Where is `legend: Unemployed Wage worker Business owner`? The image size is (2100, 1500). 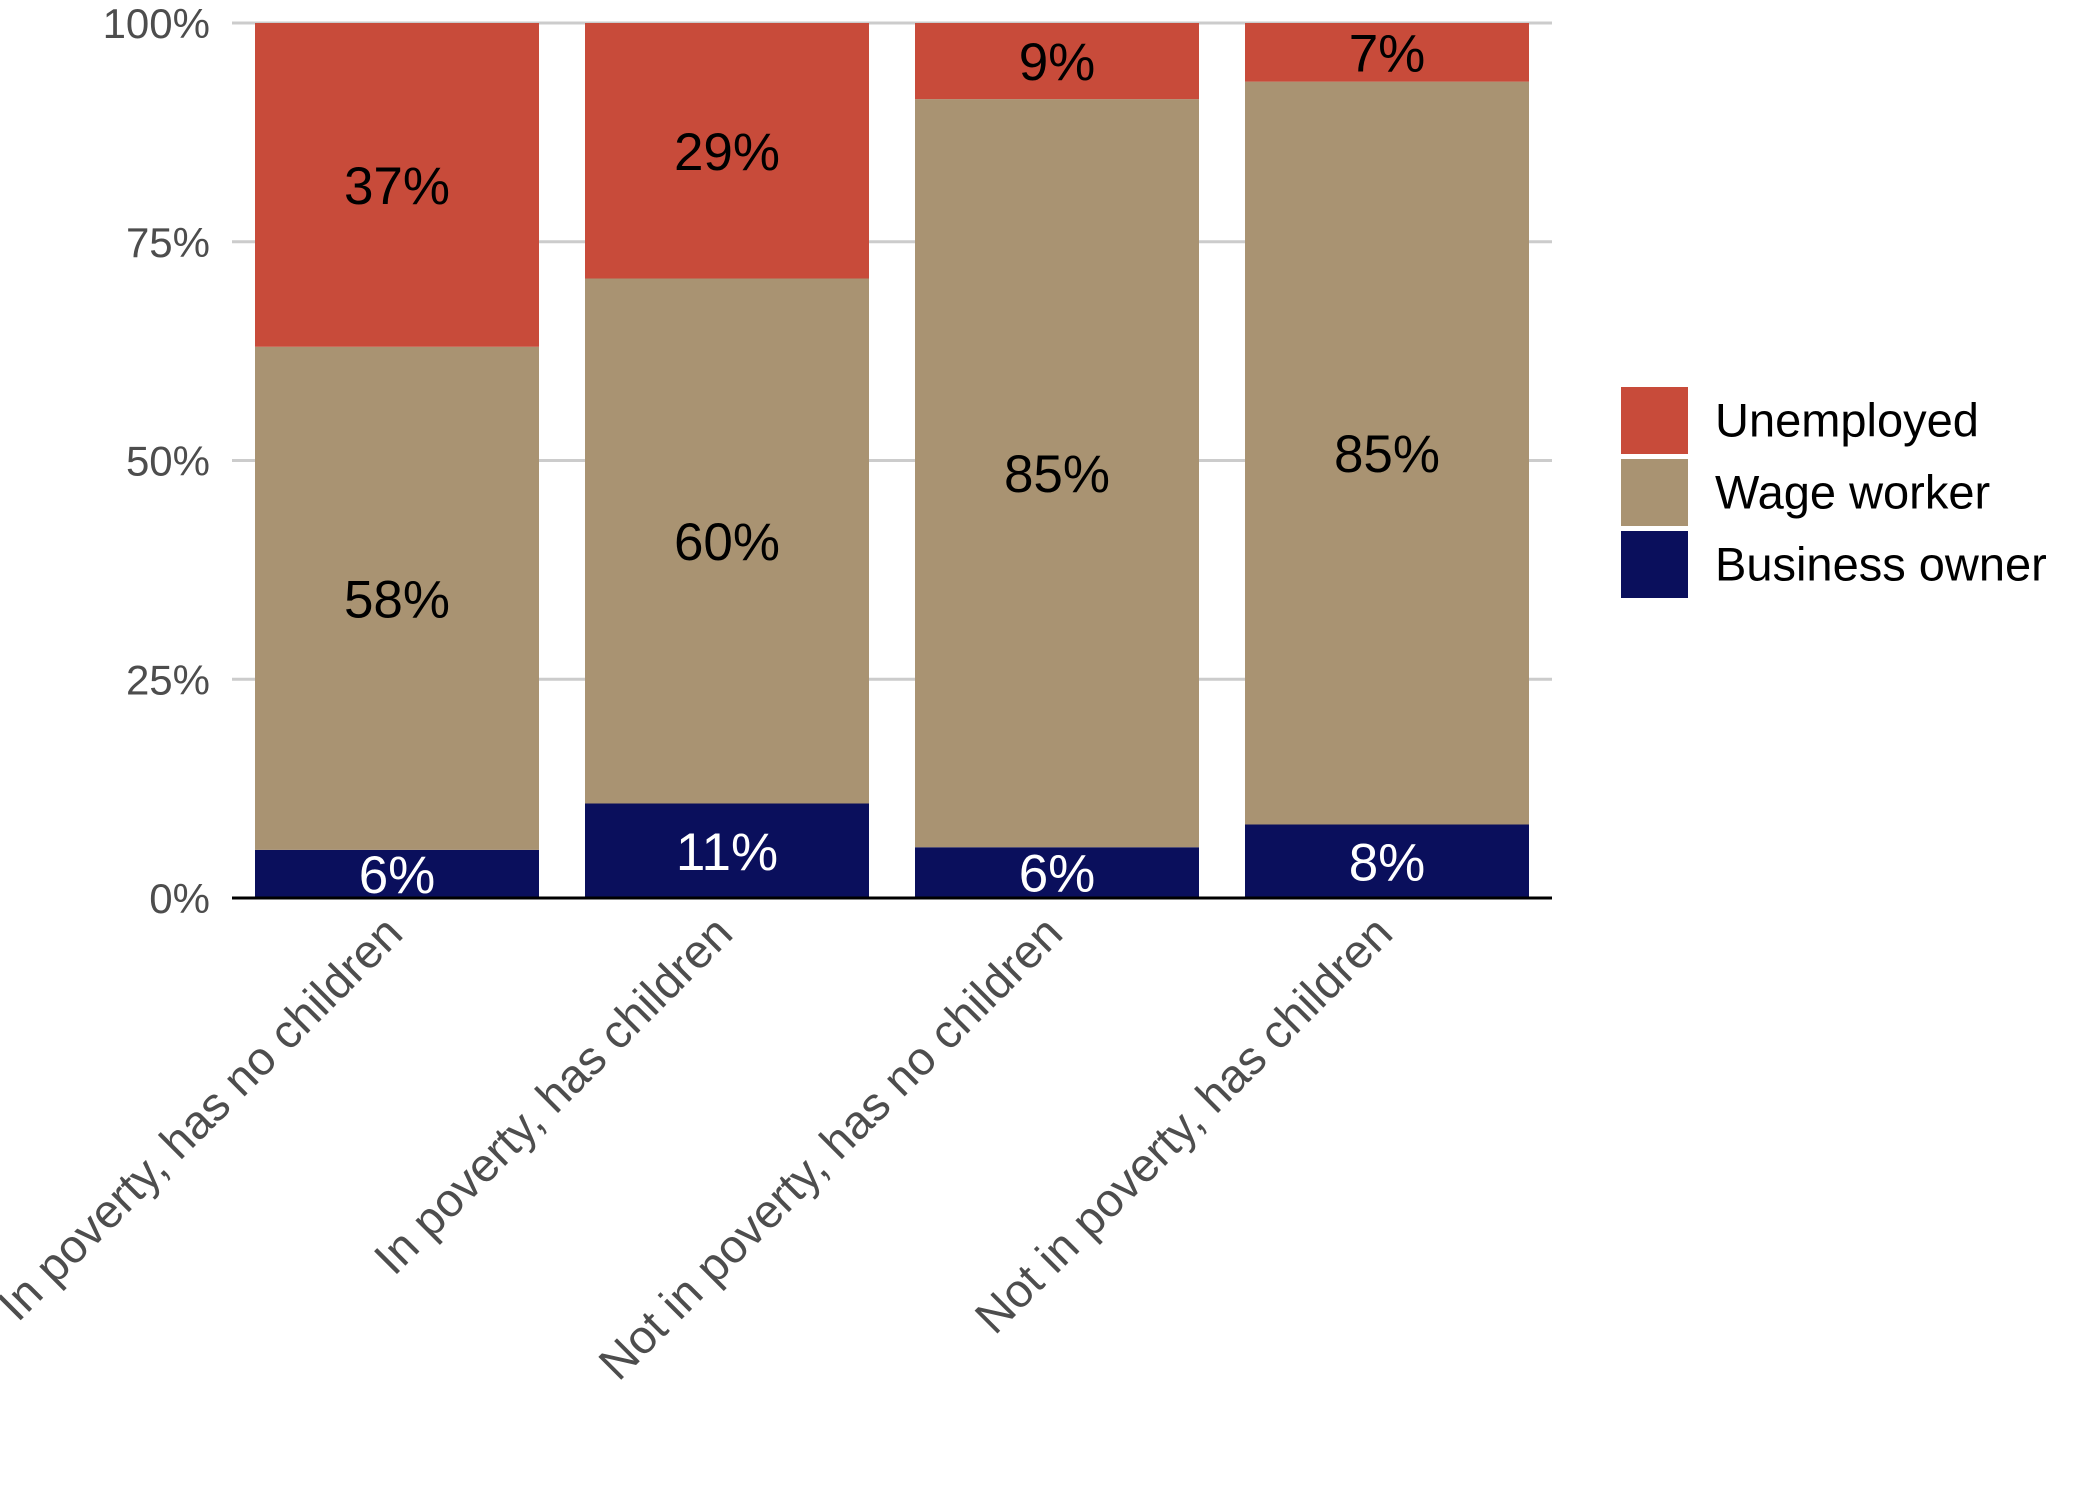
legend: Unemployed Wage worker Business owner is located at coordinates (1834, 492).